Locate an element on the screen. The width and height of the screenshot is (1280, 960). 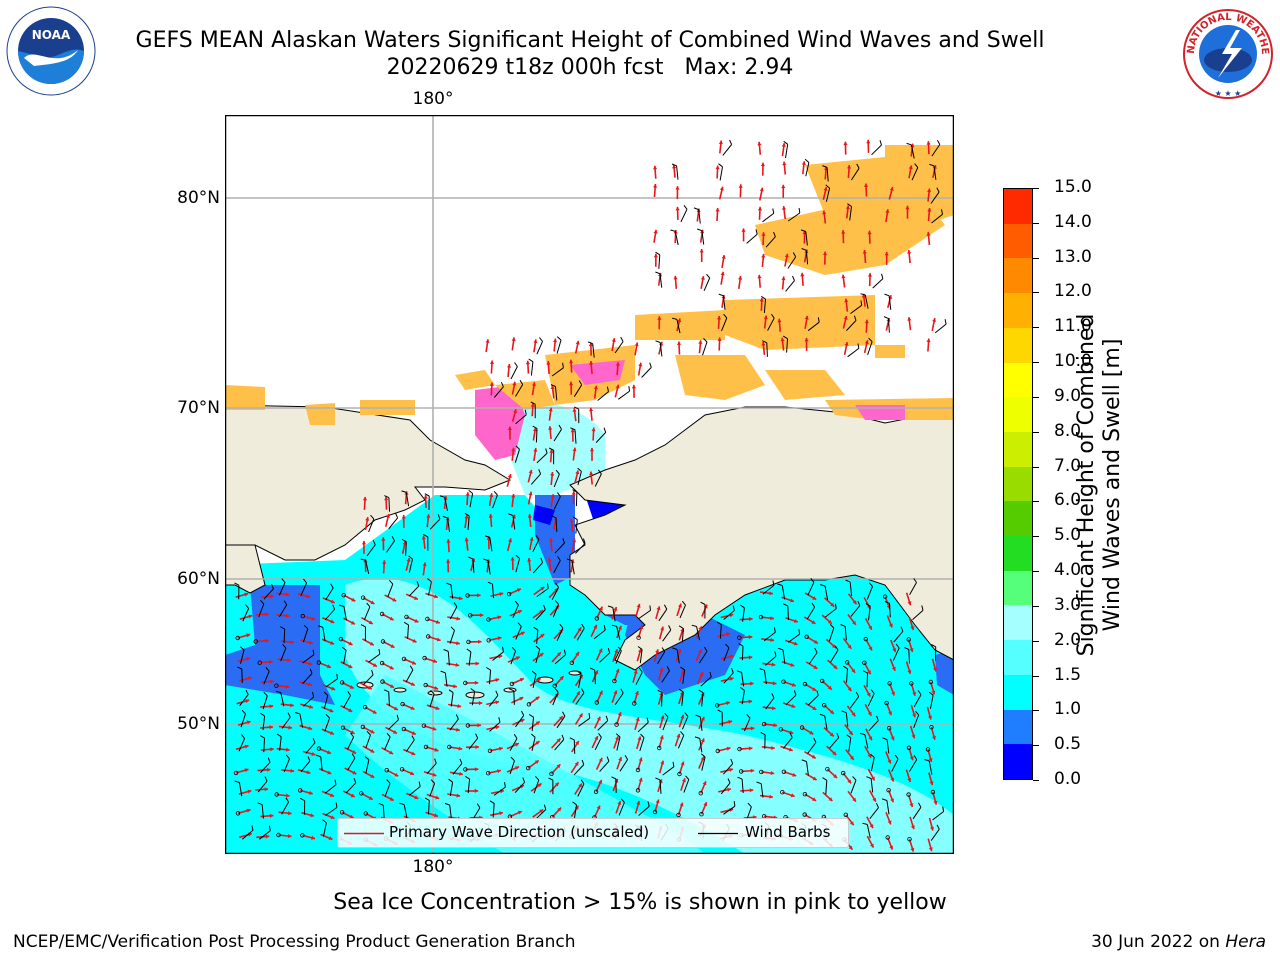
colorbar-tick-label: 10.0 is located at coordinates (1073, 361).